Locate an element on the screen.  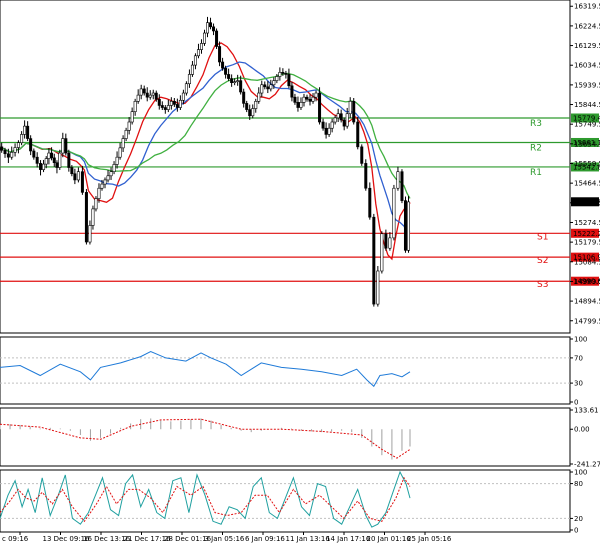
price-y-tick-label: 15559.5 is located at coordinates (587, 164).